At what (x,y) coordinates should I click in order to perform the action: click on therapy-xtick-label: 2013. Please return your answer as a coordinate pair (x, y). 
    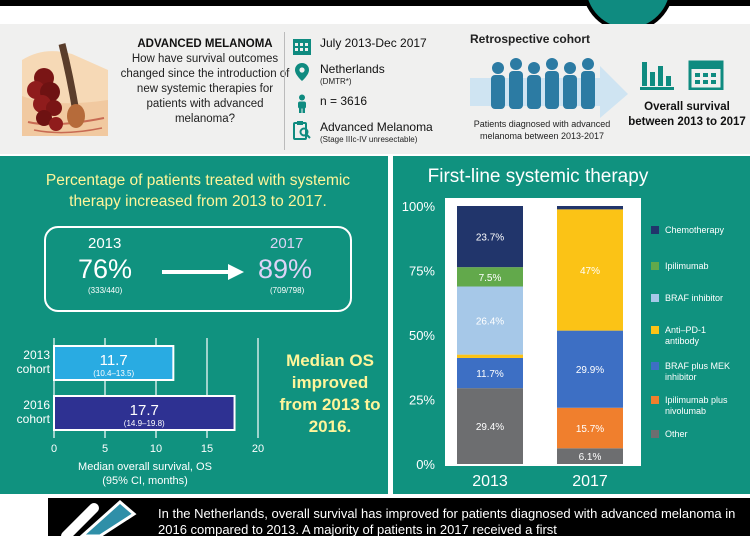
    Looking at the image, I should click on (490, 481).